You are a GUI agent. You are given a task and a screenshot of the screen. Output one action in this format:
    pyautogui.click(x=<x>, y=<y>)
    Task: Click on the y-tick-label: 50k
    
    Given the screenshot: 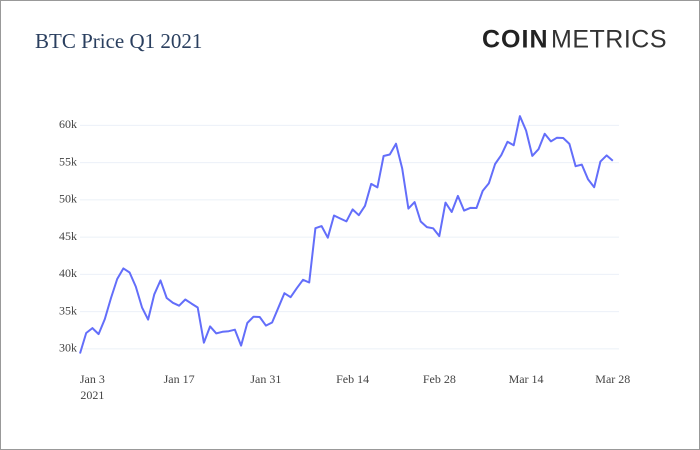 What is the action you would take?
    pyautogui.click(x=68, y=199)
    